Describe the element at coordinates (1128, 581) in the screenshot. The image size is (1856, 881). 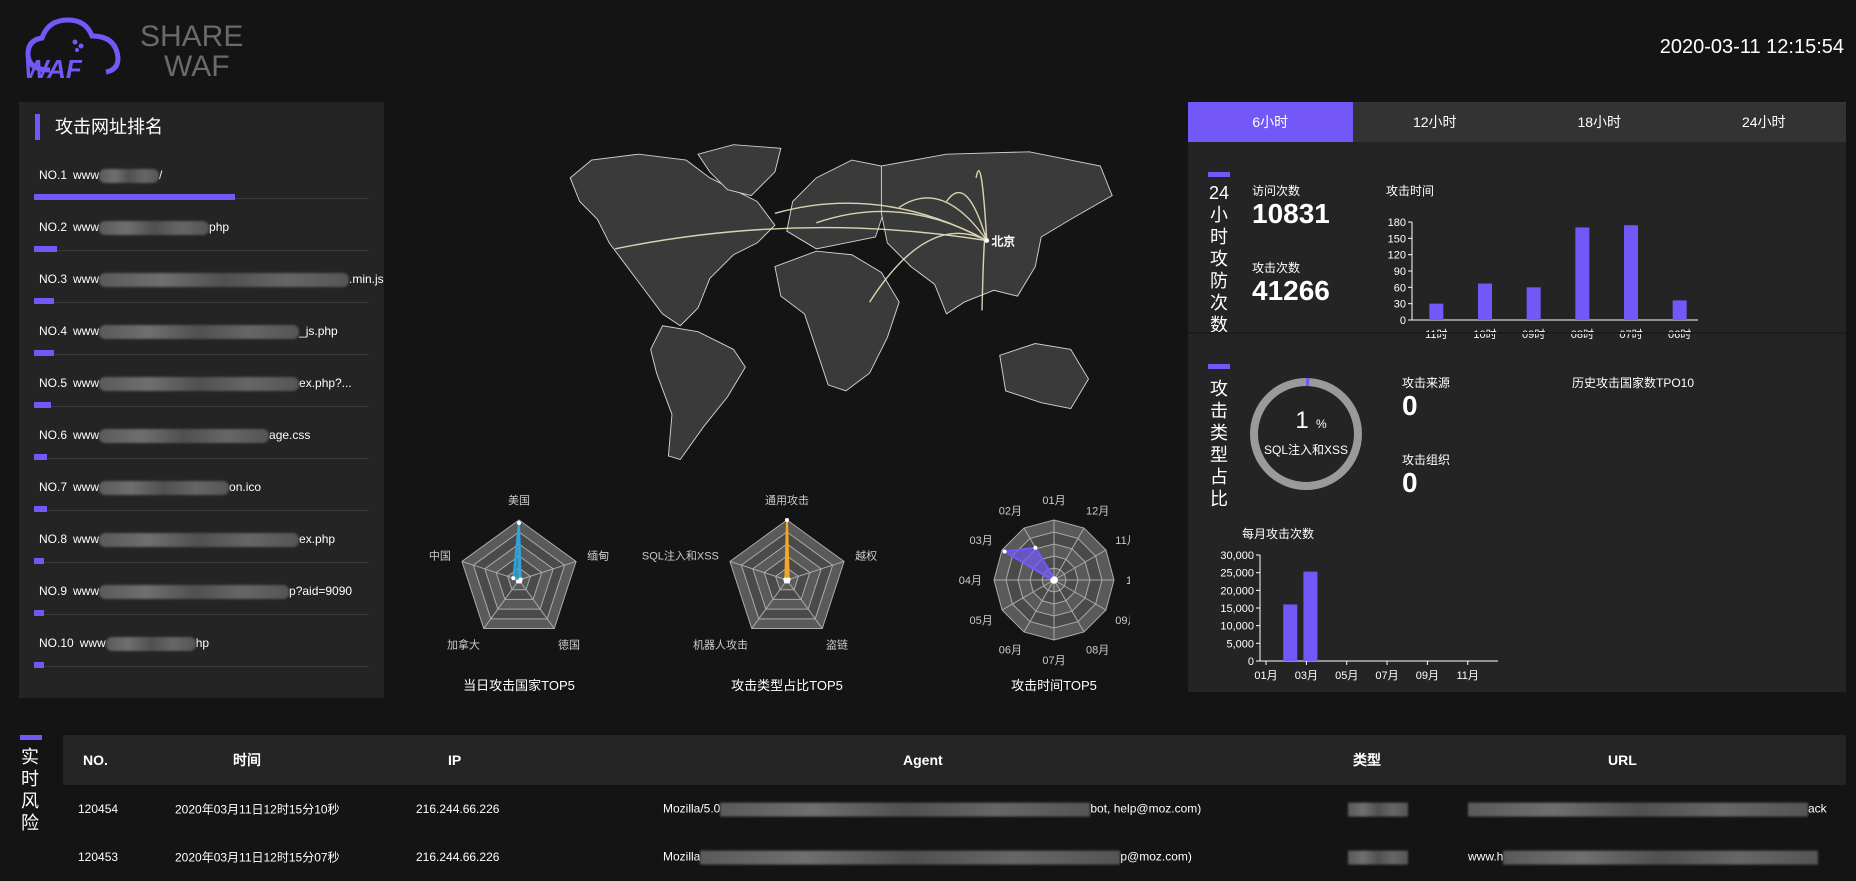
I see `radar-axis-label: 10月` at that location.